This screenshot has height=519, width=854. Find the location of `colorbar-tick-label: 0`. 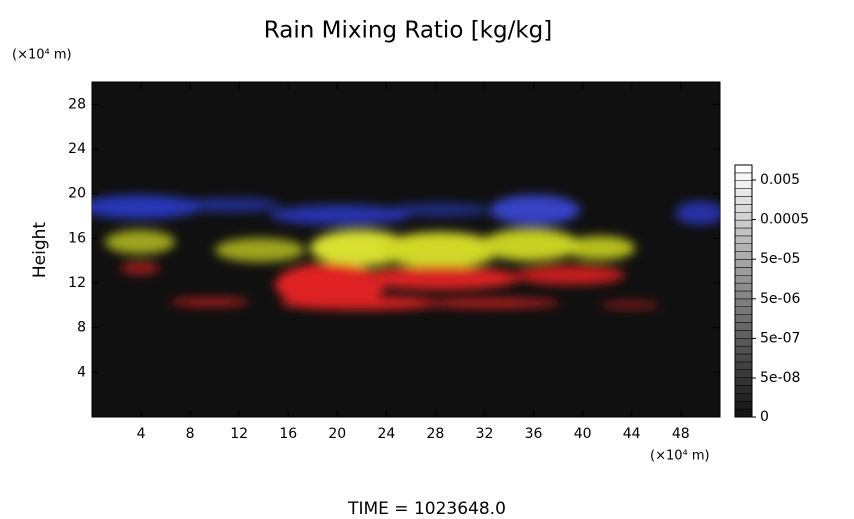

colorbar-tick-label: 0 is located at coordinates (764, 417).